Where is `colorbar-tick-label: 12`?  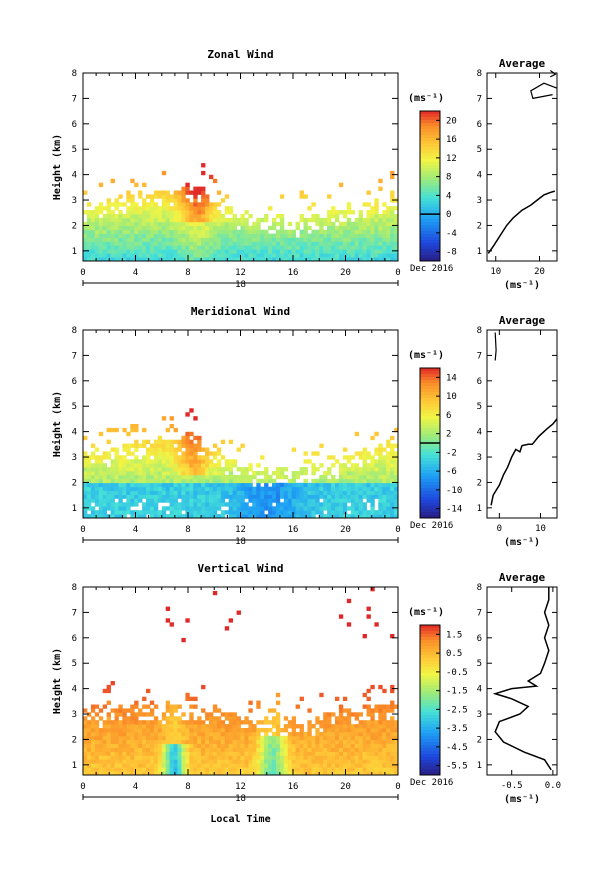 colorbar-tick-label: 12 is located at coordinates (451, 159).